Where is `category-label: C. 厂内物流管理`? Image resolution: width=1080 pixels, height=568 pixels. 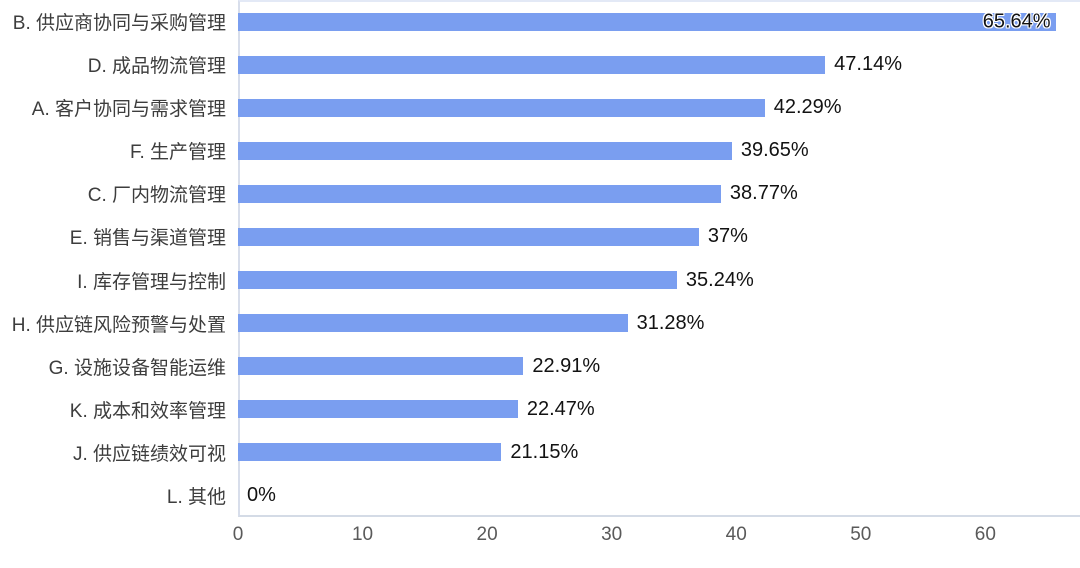 category-label: C. 厂内物流管理 is located at coordinates (156, 196).